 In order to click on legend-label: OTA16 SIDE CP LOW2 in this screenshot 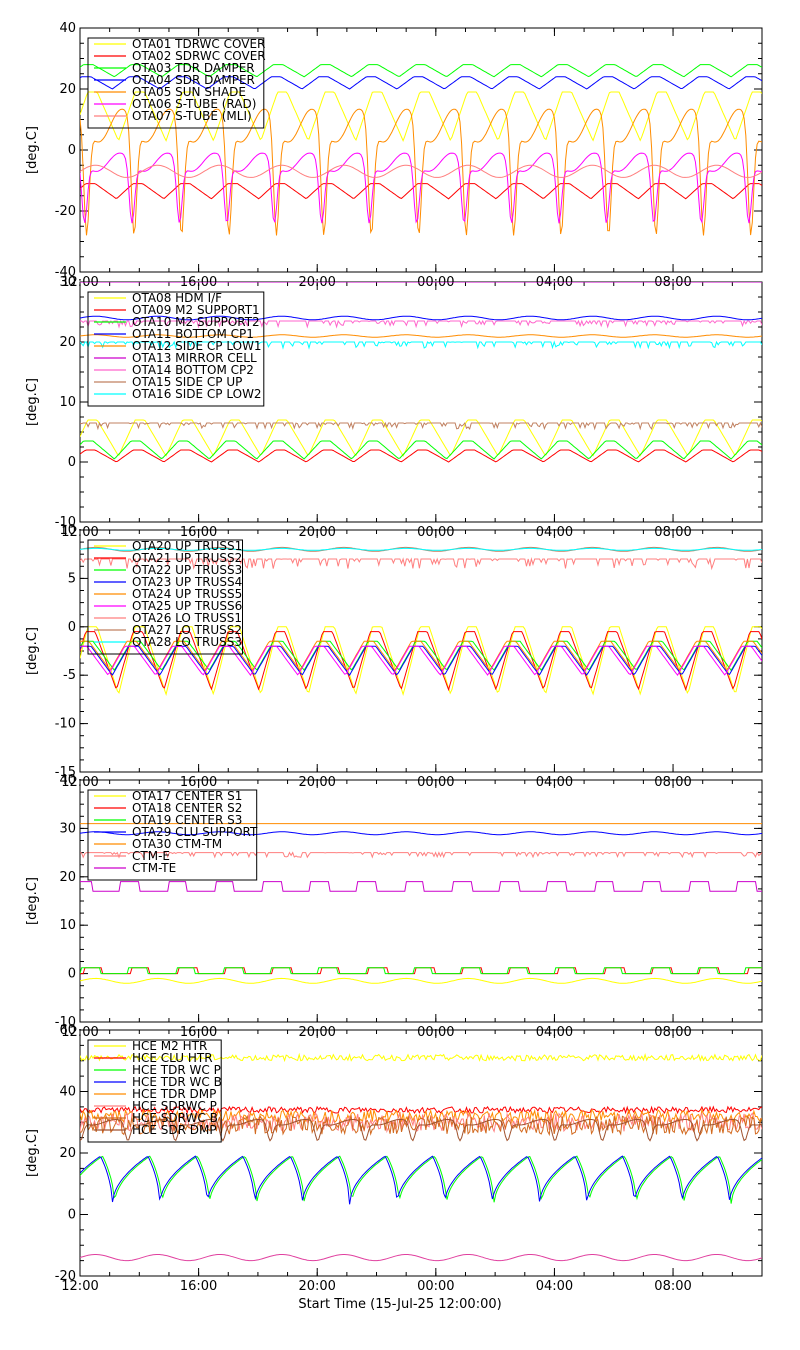, I will do `click(197, 394)`.